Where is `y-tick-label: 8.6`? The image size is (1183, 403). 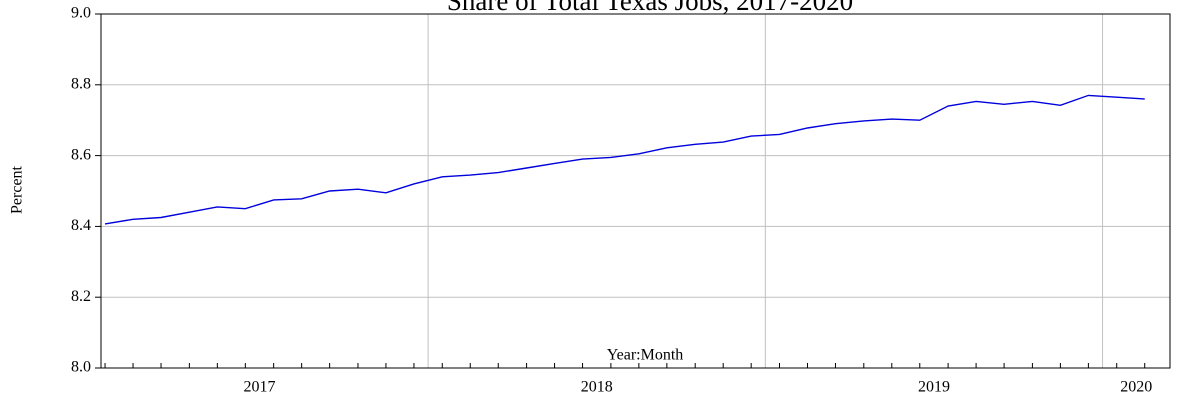 y-tick-label: 8.6 is located at coordinates (81, 154).